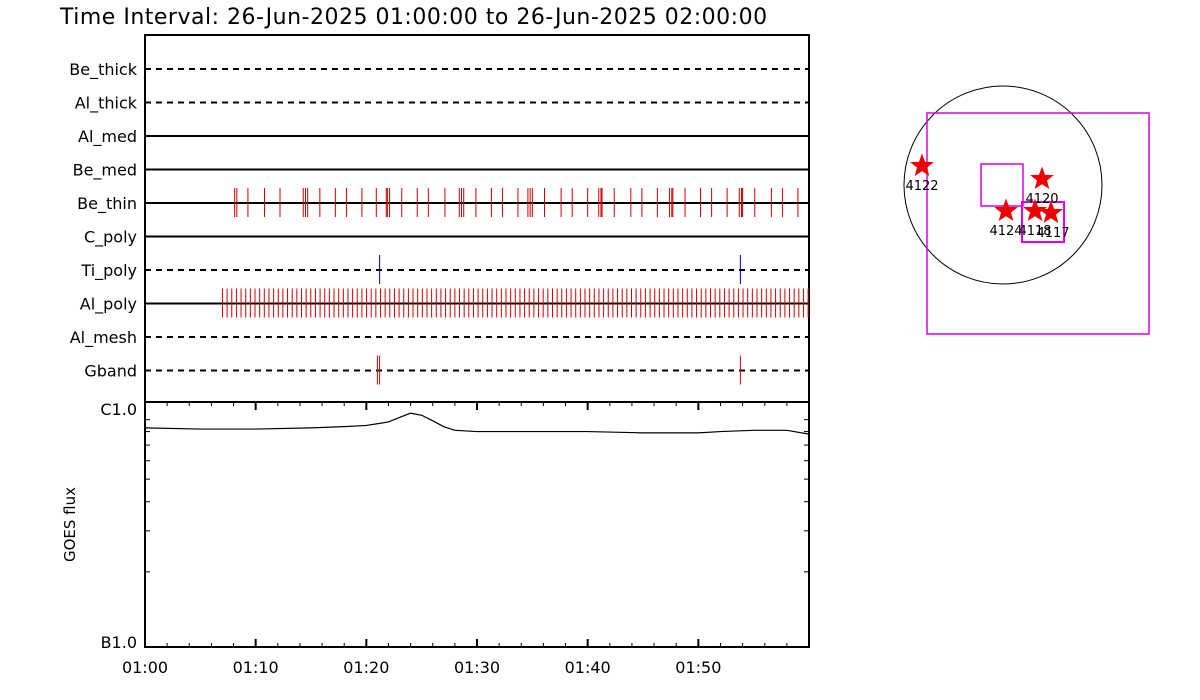  Describe the element at coordinates (70, 524) in the screenshot. I see `y-axis-label: GOES flux` at that location.